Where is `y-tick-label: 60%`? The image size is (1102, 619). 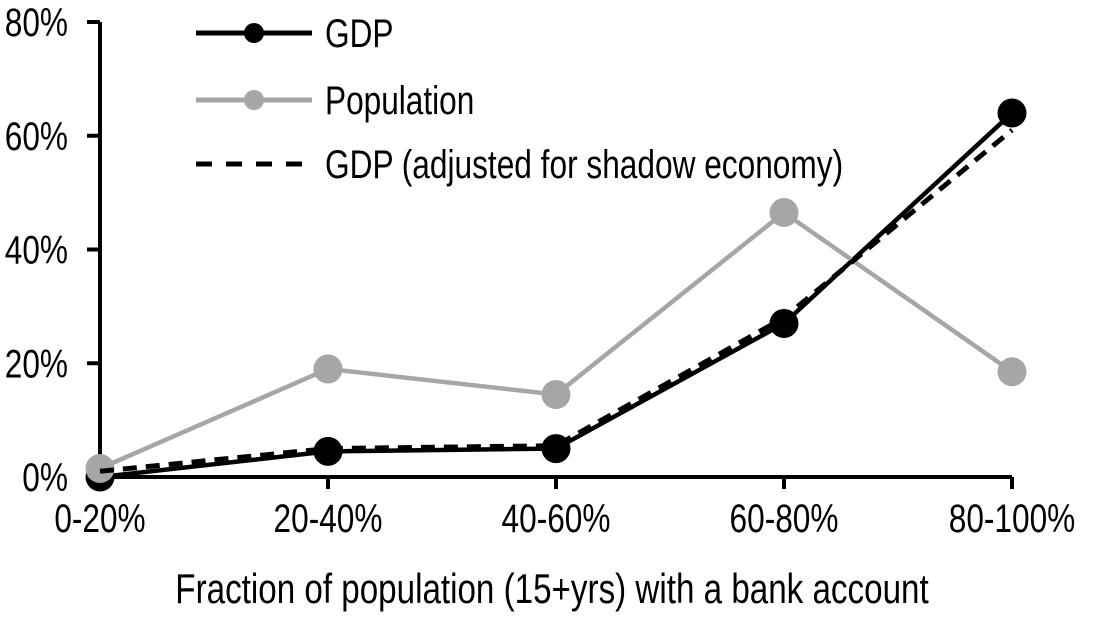
y-tick-label: 60% is located at coordinates (36, 137).